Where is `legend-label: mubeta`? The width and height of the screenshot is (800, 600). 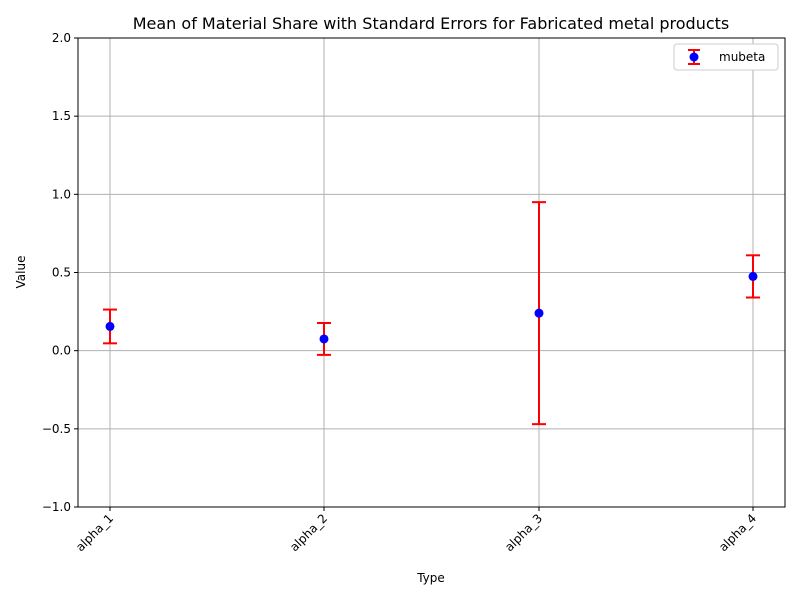
legend-label: mubeta is located at coordinates (742, 57).